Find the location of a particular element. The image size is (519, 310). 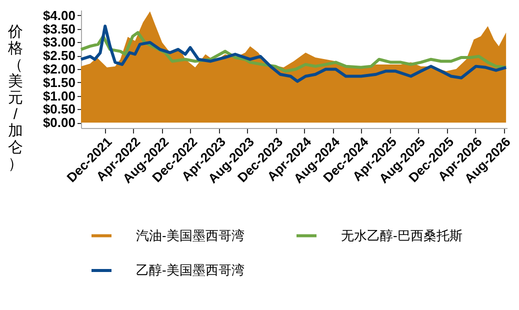

y-tick-label: $2.50 is located at coordinates (59, 56).